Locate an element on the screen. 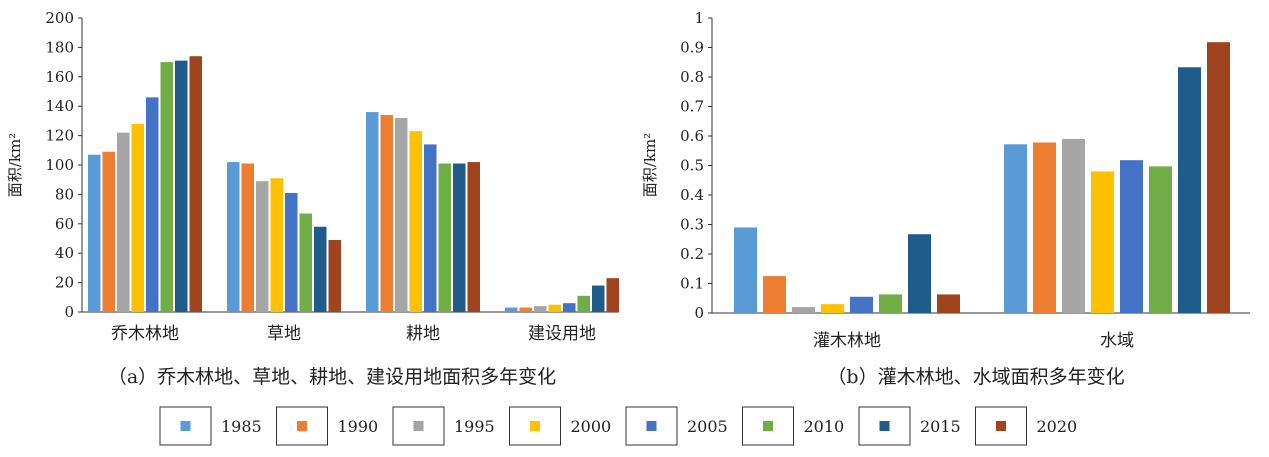 This screenshot has height=457, width=1269. legend-box-2000 is located at coordinates (535, 426).